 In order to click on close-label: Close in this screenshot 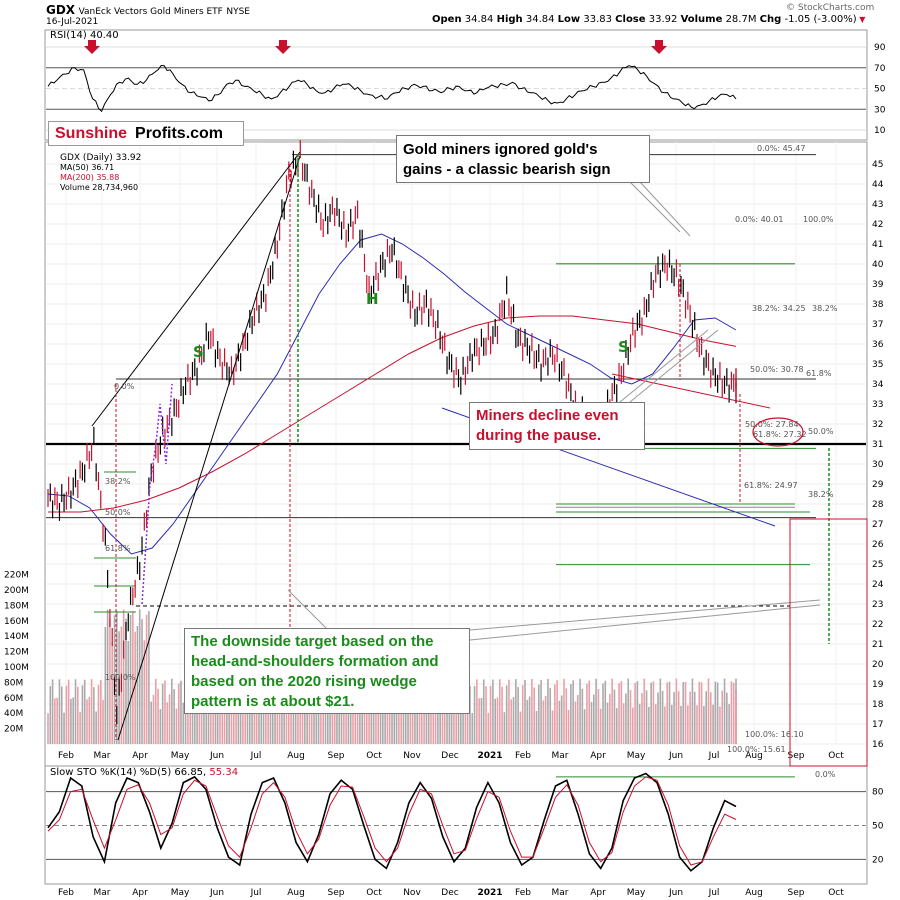, I will do `click(630, 19)`.